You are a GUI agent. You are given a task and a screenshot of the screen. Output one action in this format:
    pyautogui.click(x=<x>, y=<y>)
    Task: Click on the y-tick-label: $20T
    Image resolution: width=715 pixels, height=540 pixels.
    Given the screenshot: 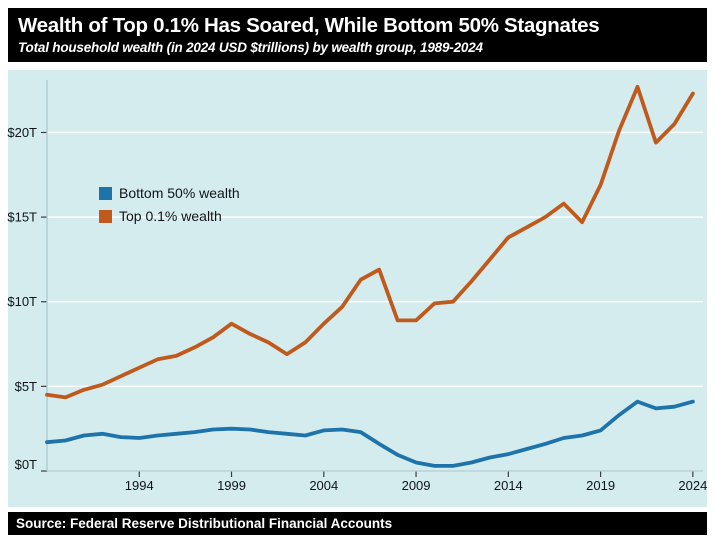 What is the action you would take?
    pyautogui.click(x=22, y=132)
    